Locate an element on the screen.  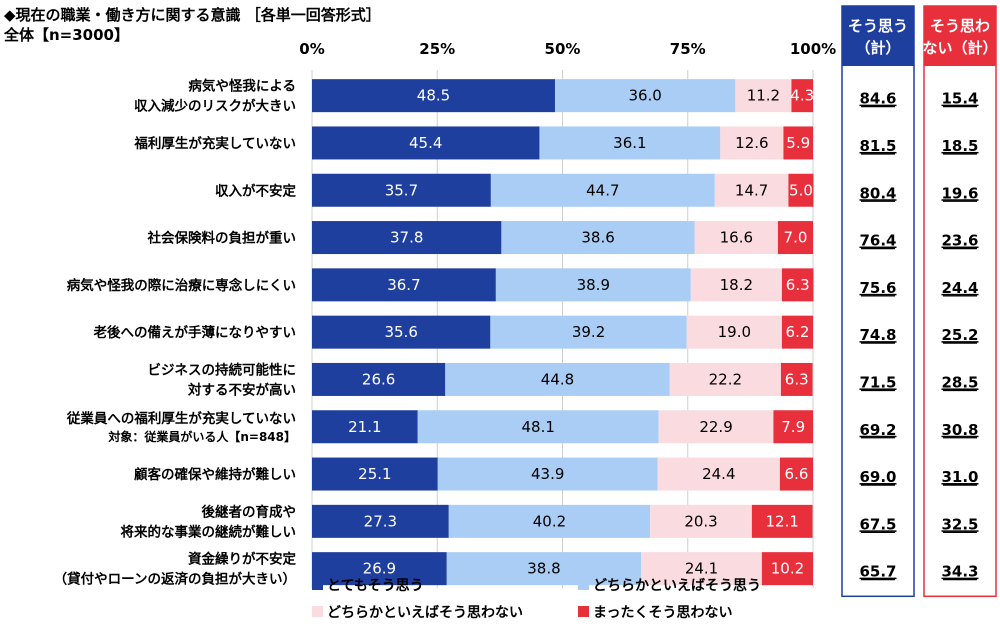
disagree-total-value: 25.2 is located at coordinates (959, 335).